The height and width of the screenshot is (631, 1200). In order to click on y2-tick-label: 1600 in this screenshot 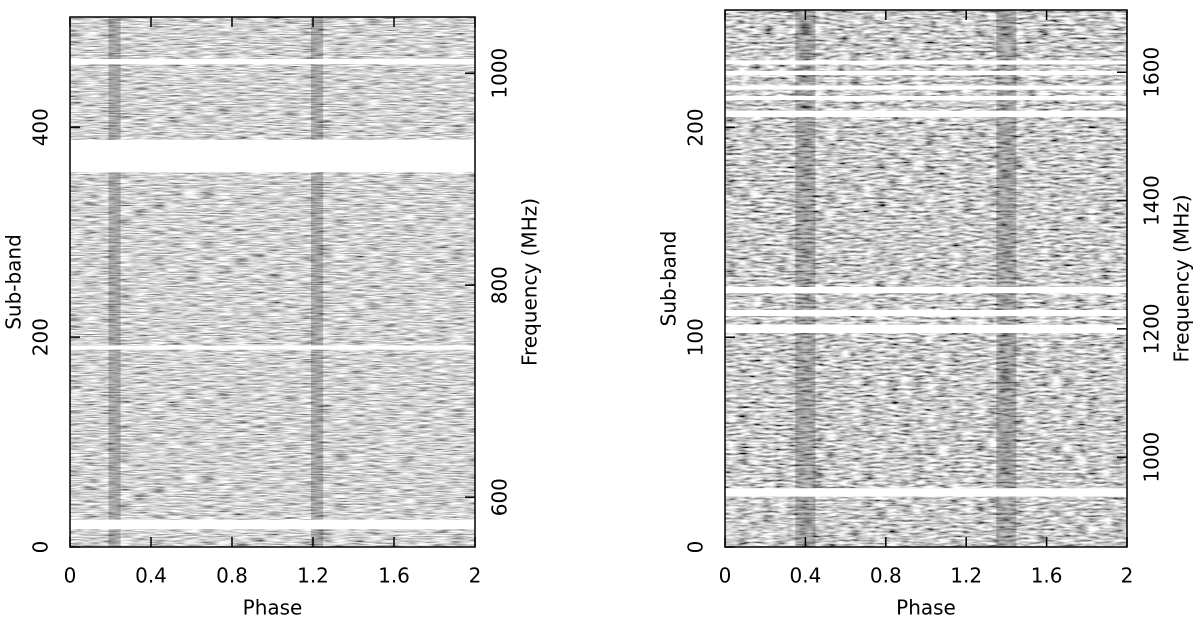, I will do `click(1152, 72)`.